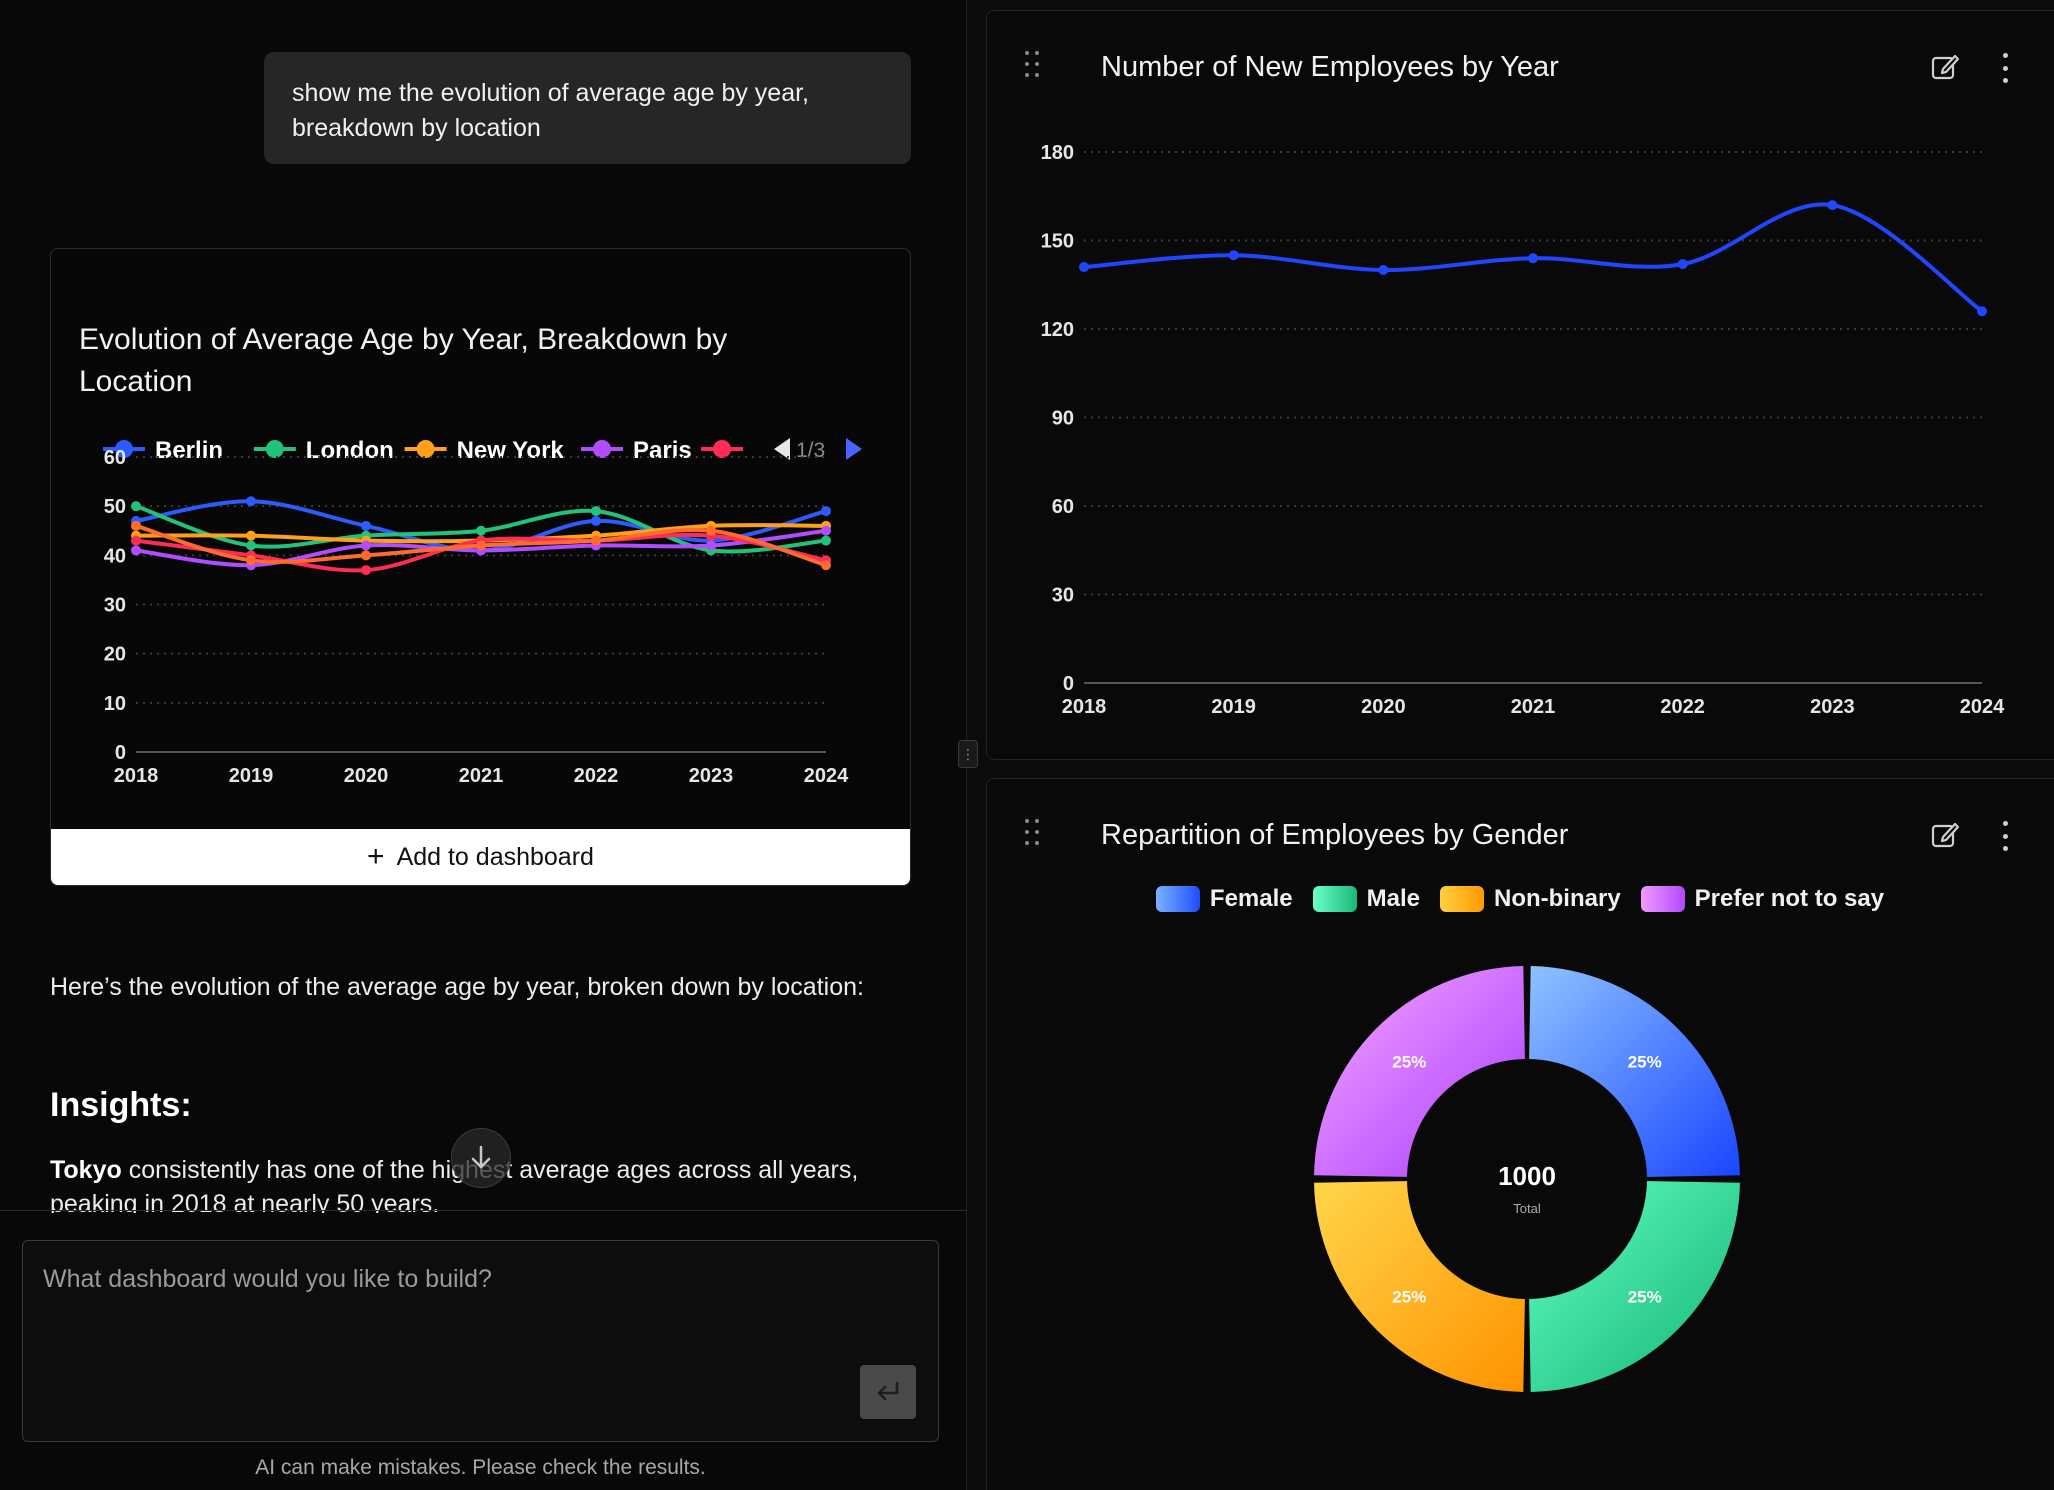  What do you see at coordinates (1063, 419) in the screenshot?
I see `employees-y-tick-label: 90` at bounding box center [1063, 419].